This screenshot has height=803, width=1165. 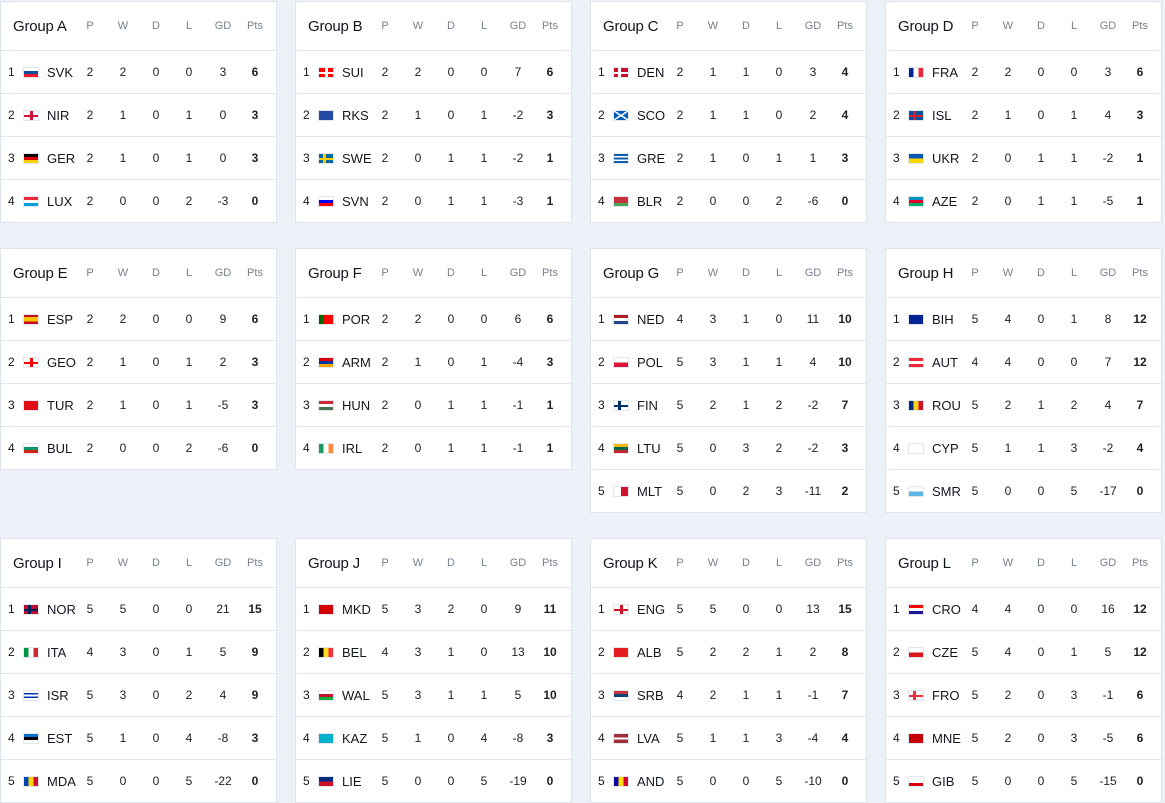 I want to click on team-code: HUN, so click(x=356, y=405).